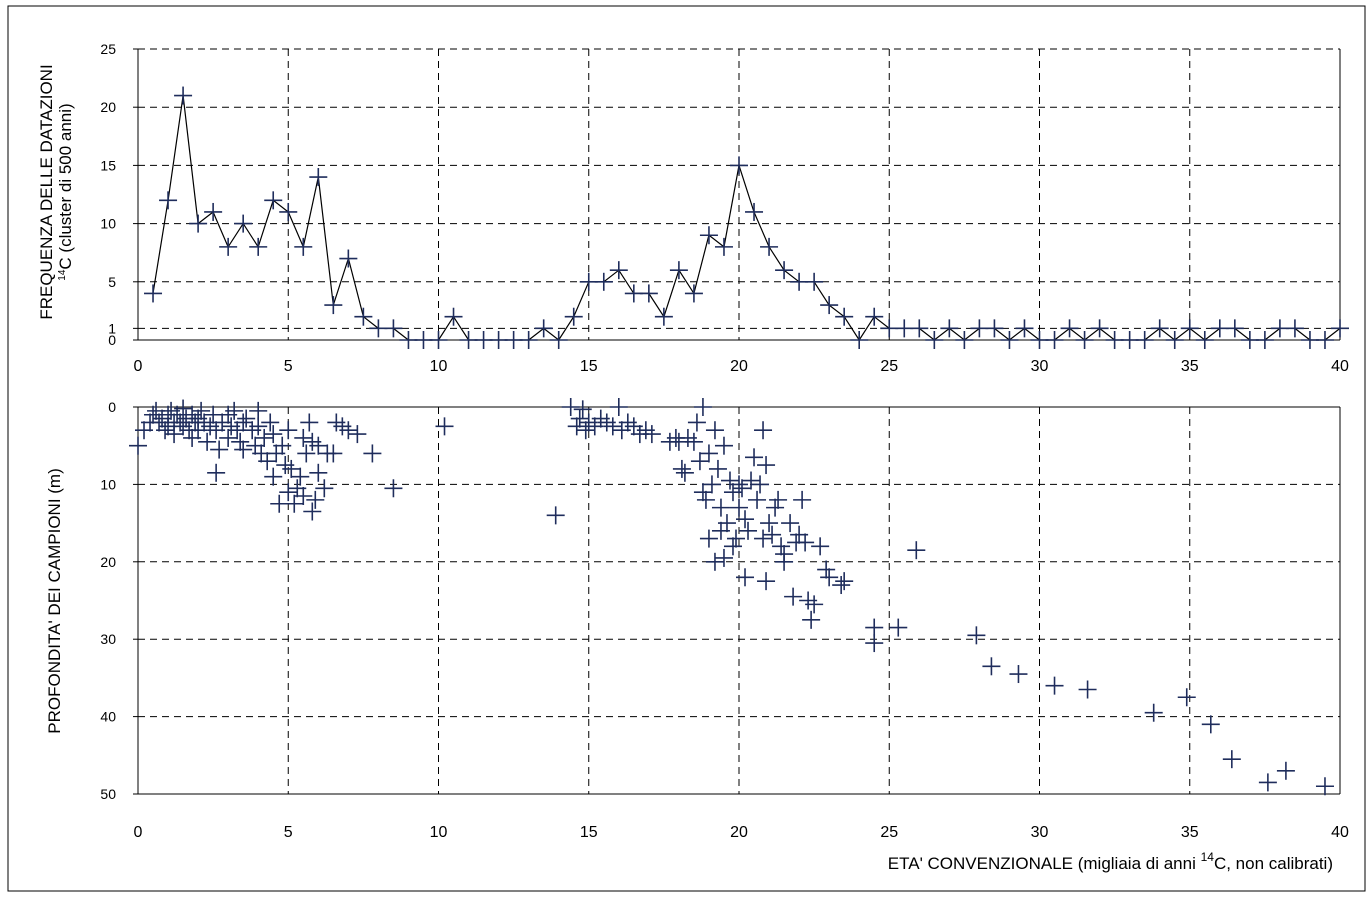 The width and height of the screenshot is (1371, 902). What do you see at coordinates (739, 366) in the screenshot?
I see `frequency-xtick-4: 20` at bounding box center [739, 366].